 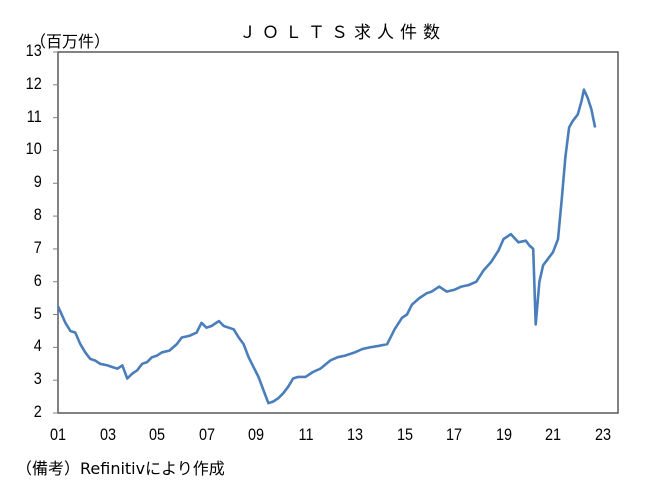 I want to click on y-tick-label: 11, so click(x=34, y=116).